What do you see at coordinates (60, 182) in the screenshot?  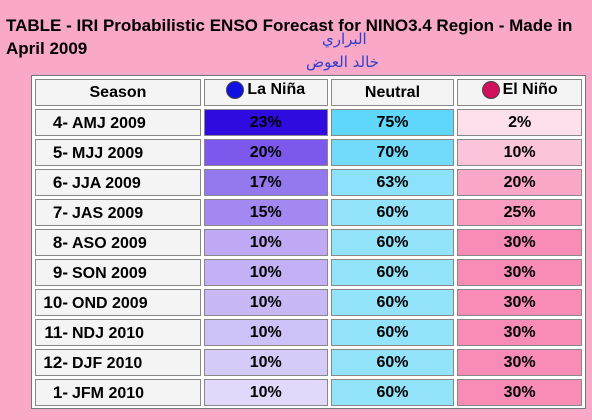 I see `season-number: 6-` at bounding box center [60, 182].